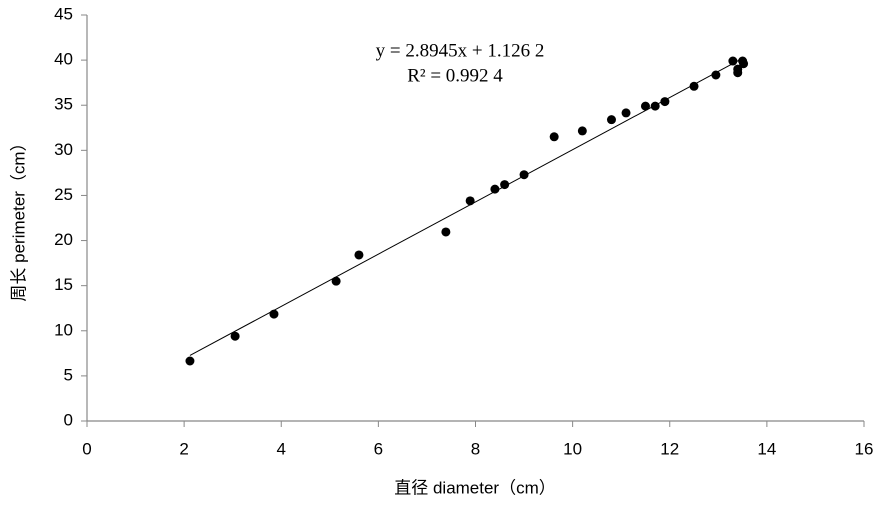 The height and width of the screenshot is (512, 886). What do you see at coordinates (63, 104) in the screenshot?
I see `y-tick-label: 35` at bounding box center [63, 104].